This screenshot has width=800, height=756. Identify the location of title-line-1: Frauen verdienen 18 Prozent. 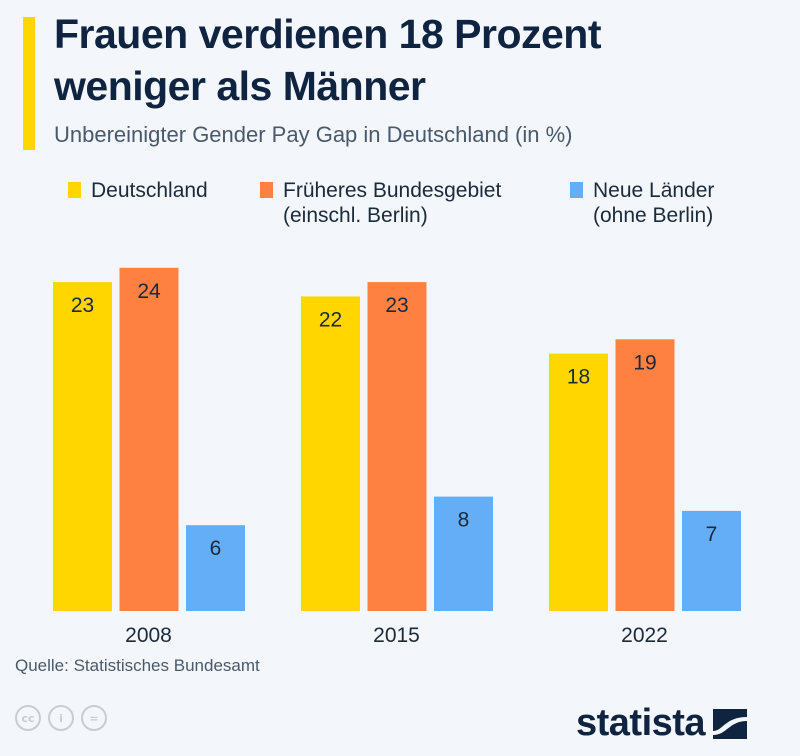
(328, 34).